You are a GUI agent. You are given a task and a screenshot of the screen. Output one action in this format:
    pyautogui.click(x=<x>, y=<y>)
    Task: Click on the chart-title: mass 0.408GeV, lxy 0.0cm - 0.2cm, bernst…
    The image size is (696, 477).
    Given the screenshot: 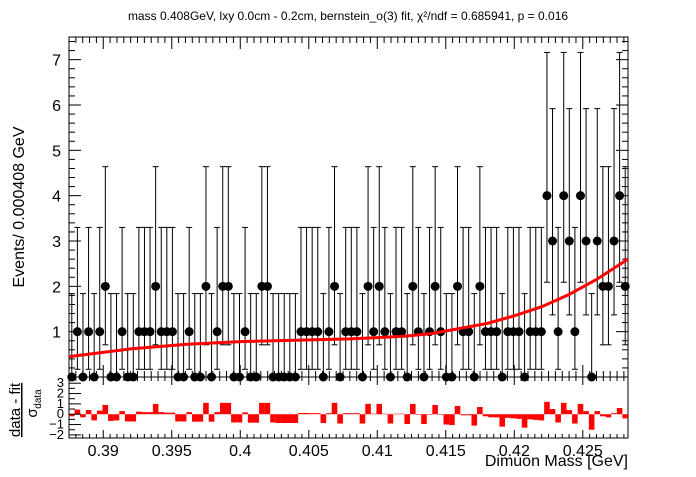 What is the action you would take?
    pyautogui.click(x=348, y=16)
    